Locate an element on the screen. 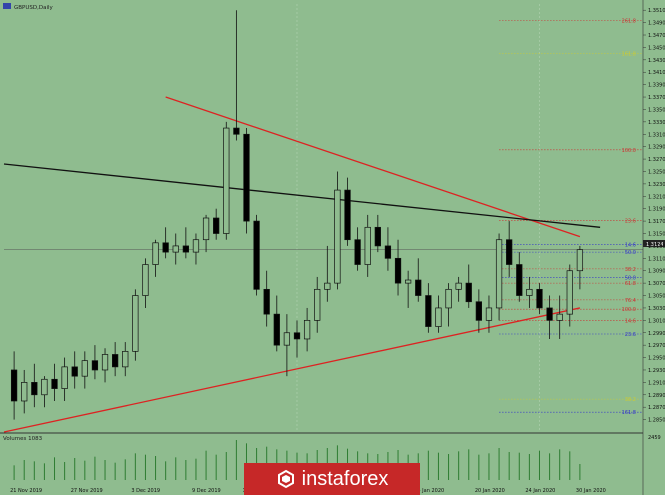 Image resolution: width=665 pixels, height=495 pixels. instaforex-banner: instaforex is located at coordinates (332, 479).